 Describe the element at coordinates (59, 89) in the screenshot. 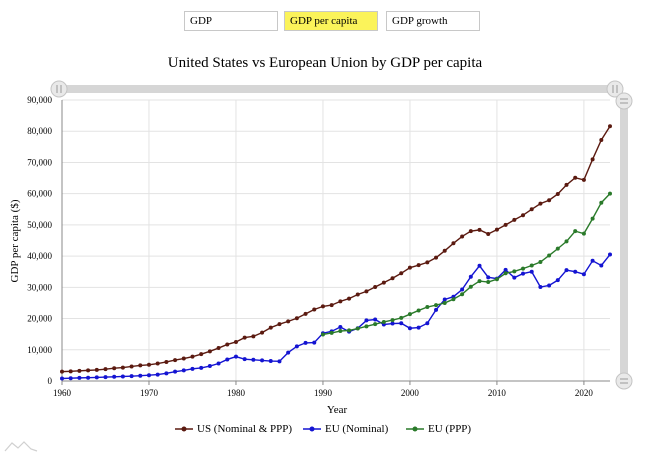

I see `range-start-handle` at that location.